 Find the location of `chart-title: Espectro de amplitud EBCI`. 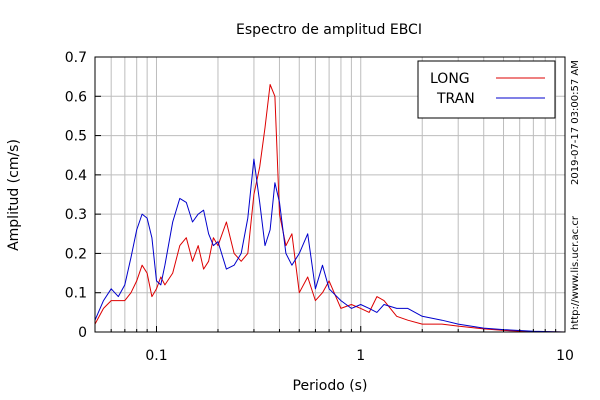

chart-title: Espectro de amplitud EBCI is located at coordinates (329, 30).